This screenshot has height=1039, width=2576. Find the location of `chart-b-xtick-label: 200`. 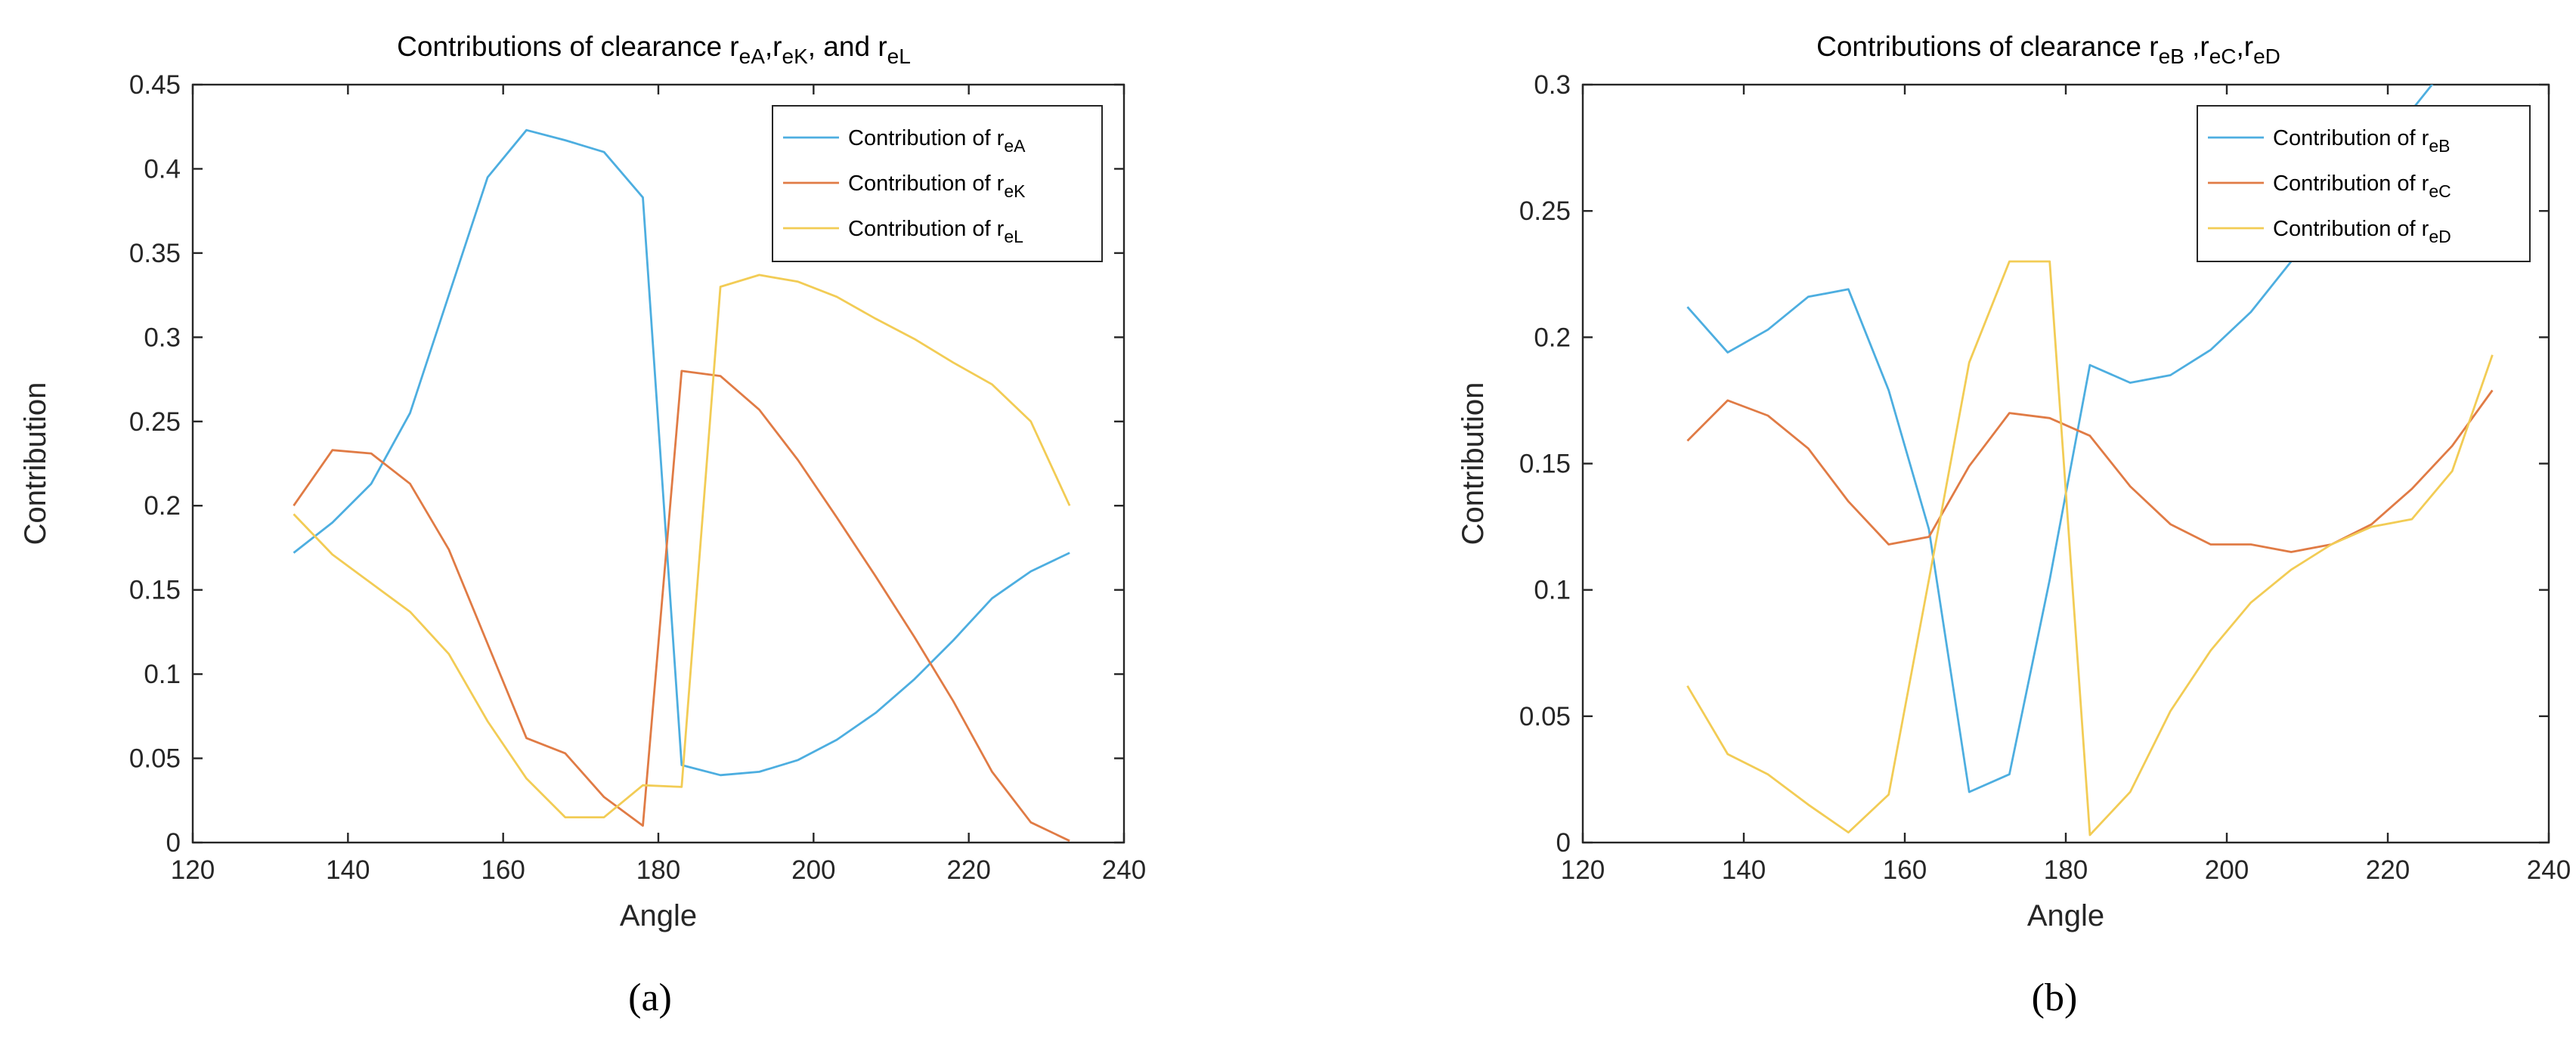

chart-b-xtick-label: 200 is located at coordinates (2227, 870).